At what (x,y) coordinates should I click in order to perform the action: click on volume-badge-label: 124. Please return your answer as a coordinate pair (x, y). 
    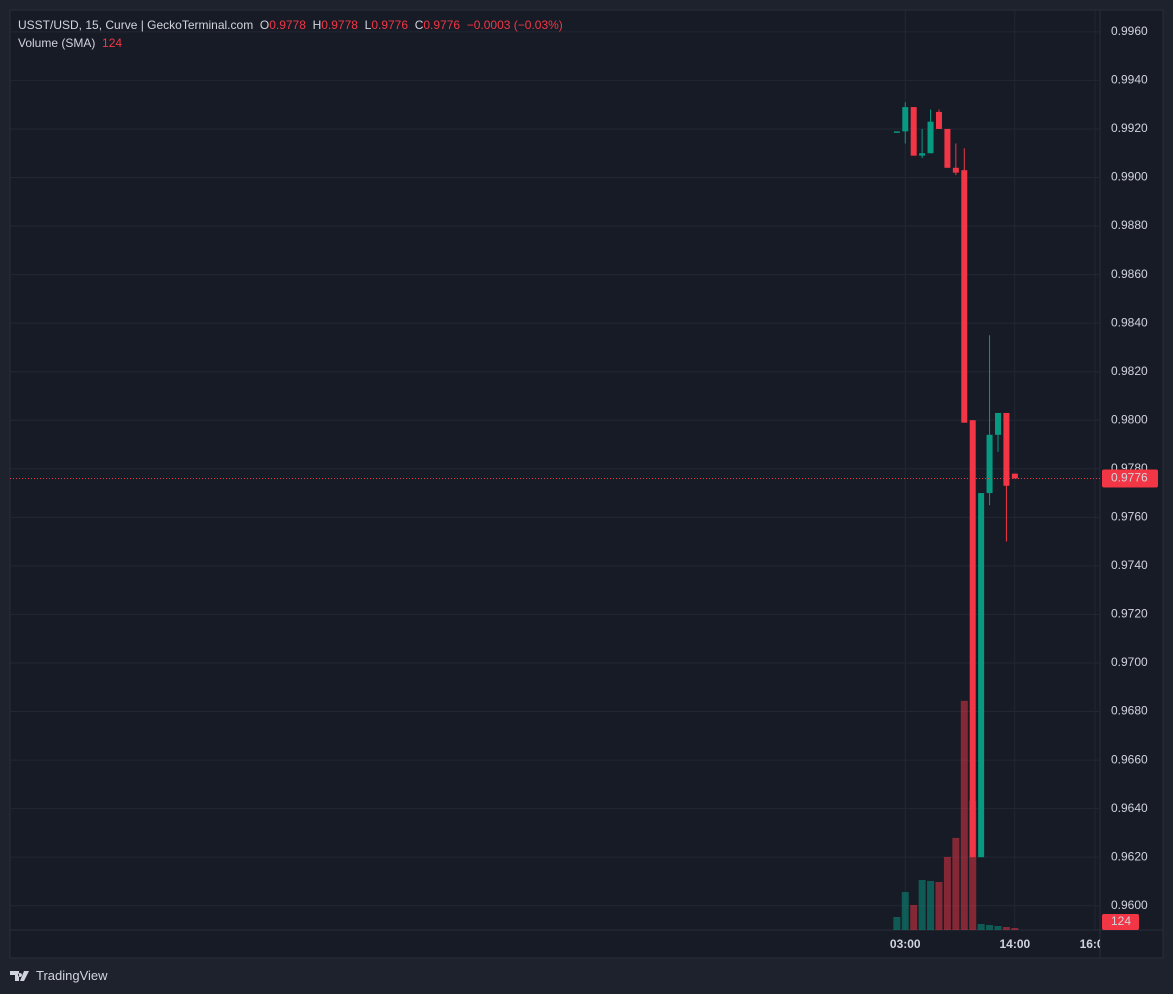
    Looking at the image, I should click on (1121, 921).